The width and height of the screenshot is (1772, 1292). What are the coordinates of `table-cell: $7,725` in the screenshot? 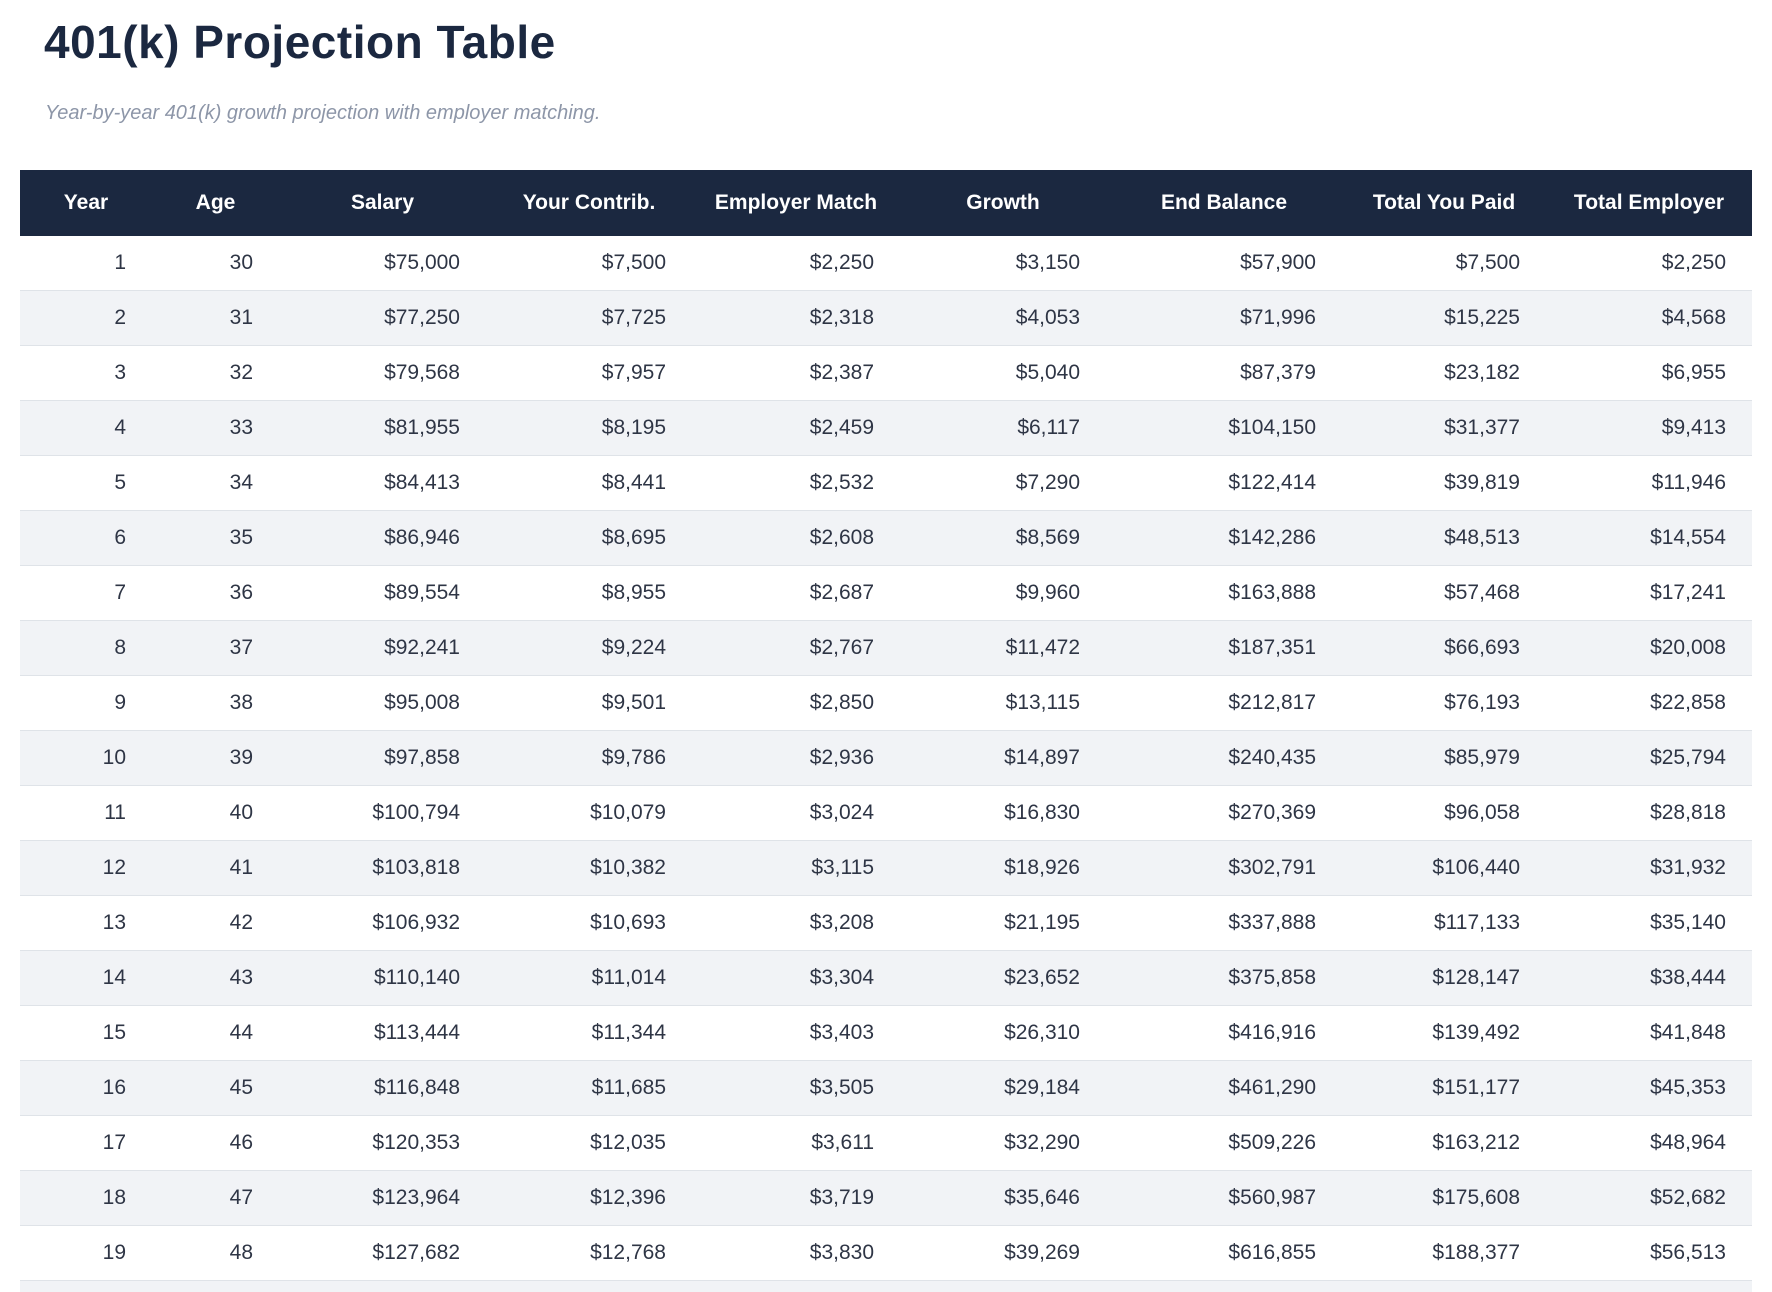 It's located at (633, 317).